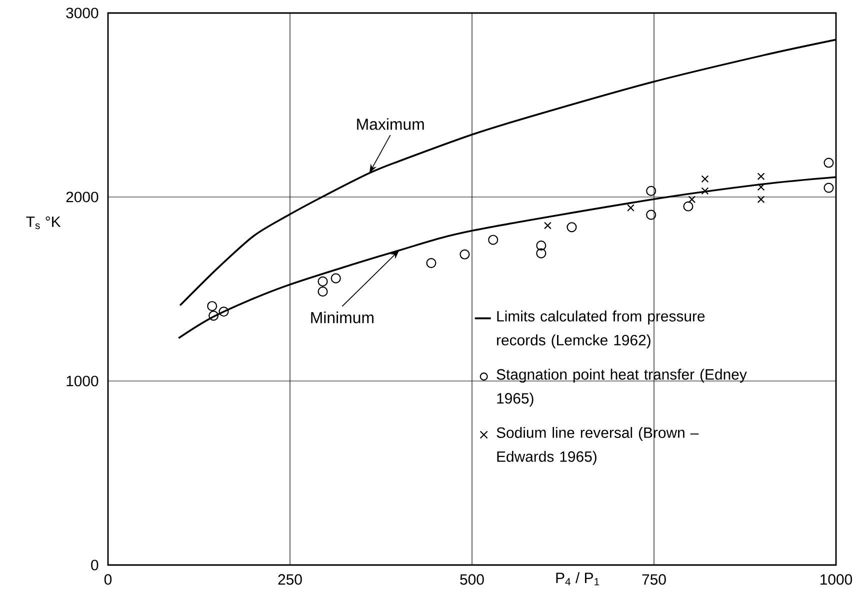  I want to click on x-tick-label: 750, so click(654, 579).